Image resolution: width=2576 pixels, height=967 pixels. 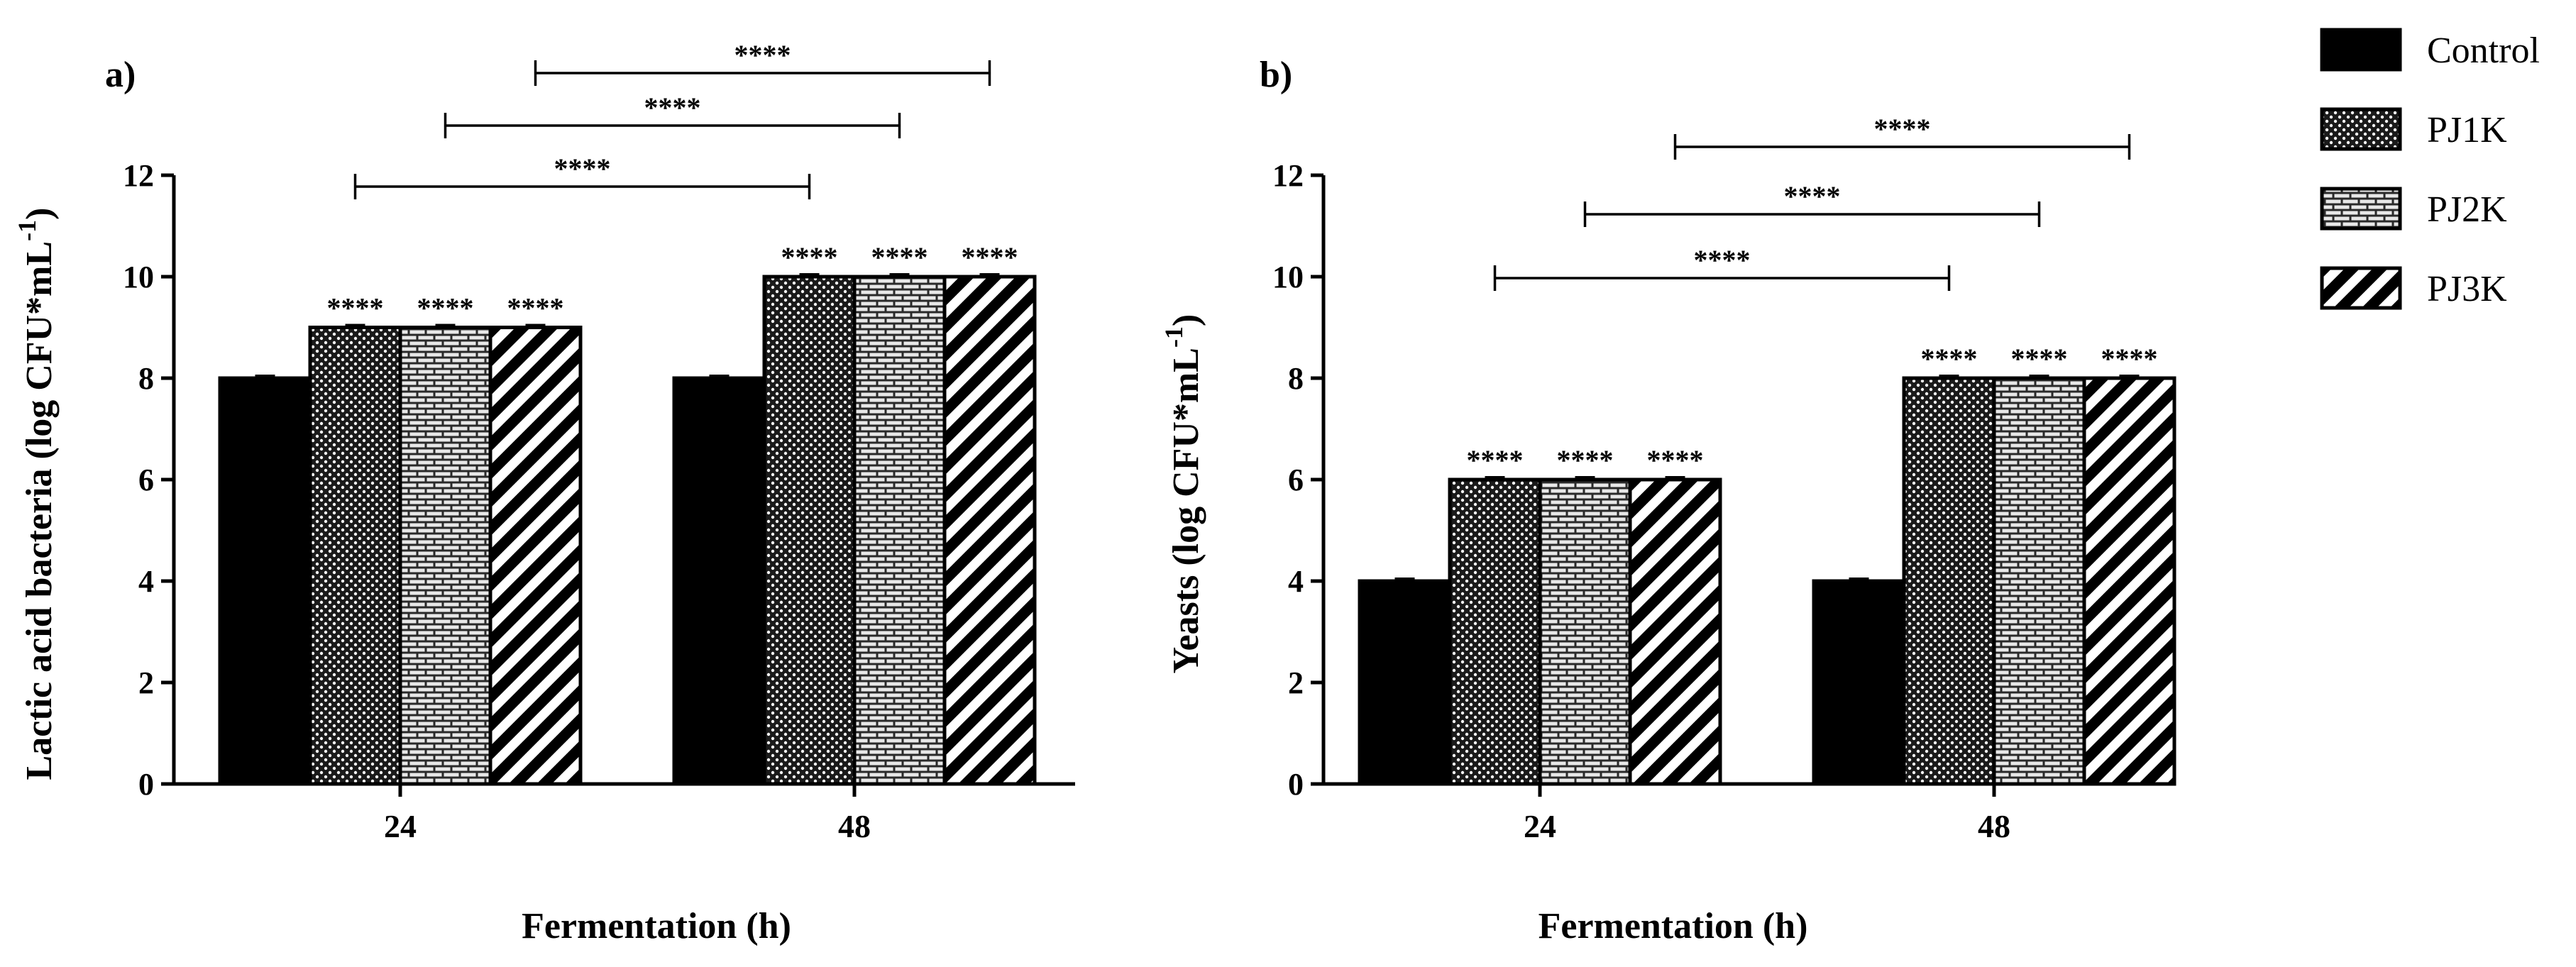 I want to click on y-axis-title-main: Yeasts (log CFU*mL, so click(x=1186, y=511).